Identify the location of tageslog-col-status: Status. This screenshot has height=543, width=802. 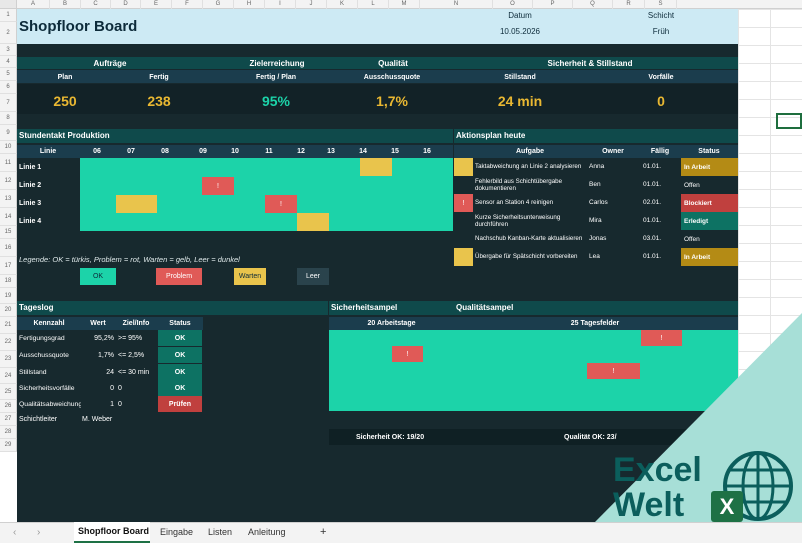
(180, 323).